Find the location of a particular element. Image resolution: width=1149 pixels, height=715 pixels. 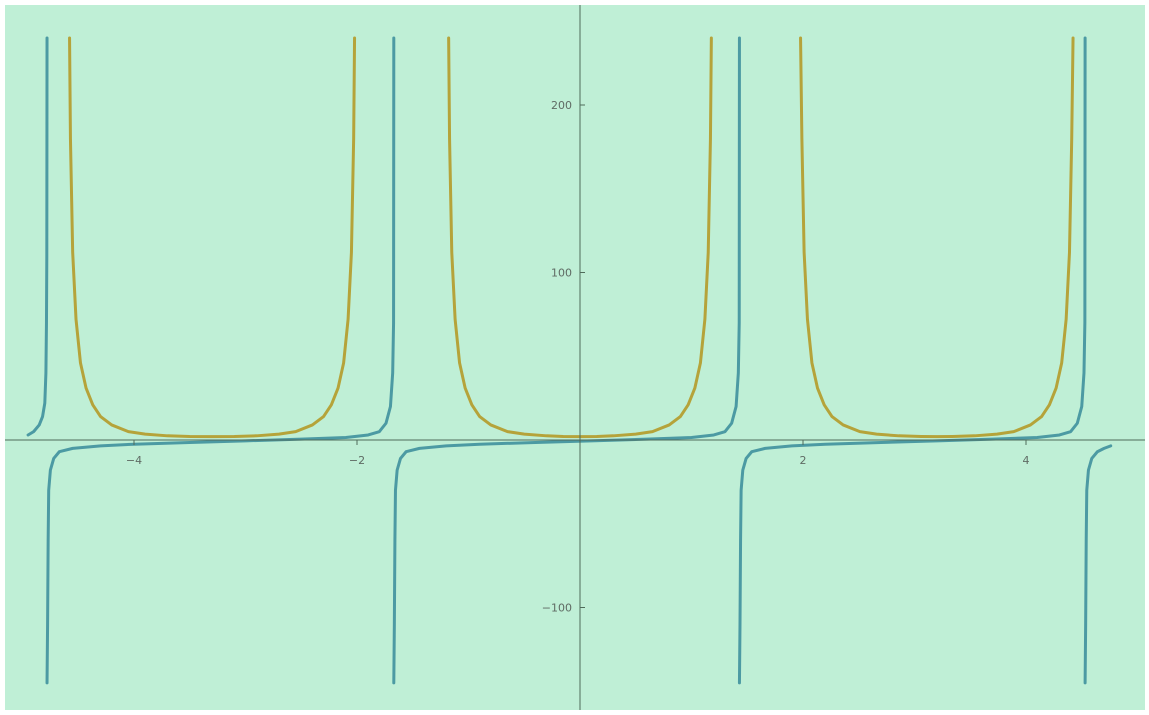

y-tick-label: 100 is located at coordinates (561, 273).